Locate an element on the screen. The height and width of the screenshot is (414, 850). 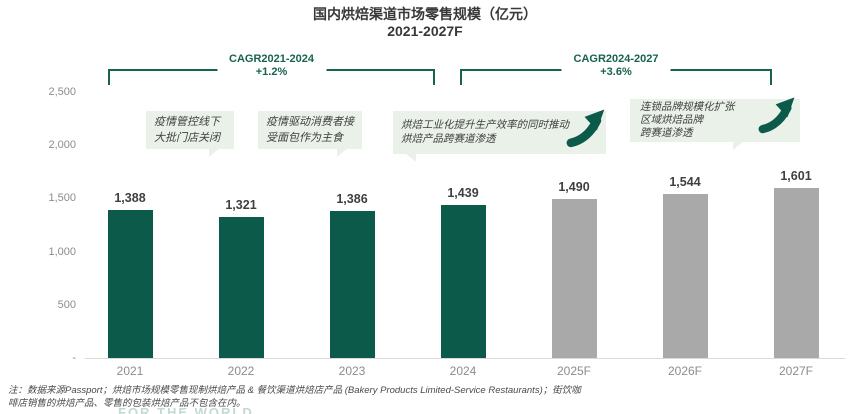
x-axis-label-2021: 2021 is located at coordinates (130, 371).